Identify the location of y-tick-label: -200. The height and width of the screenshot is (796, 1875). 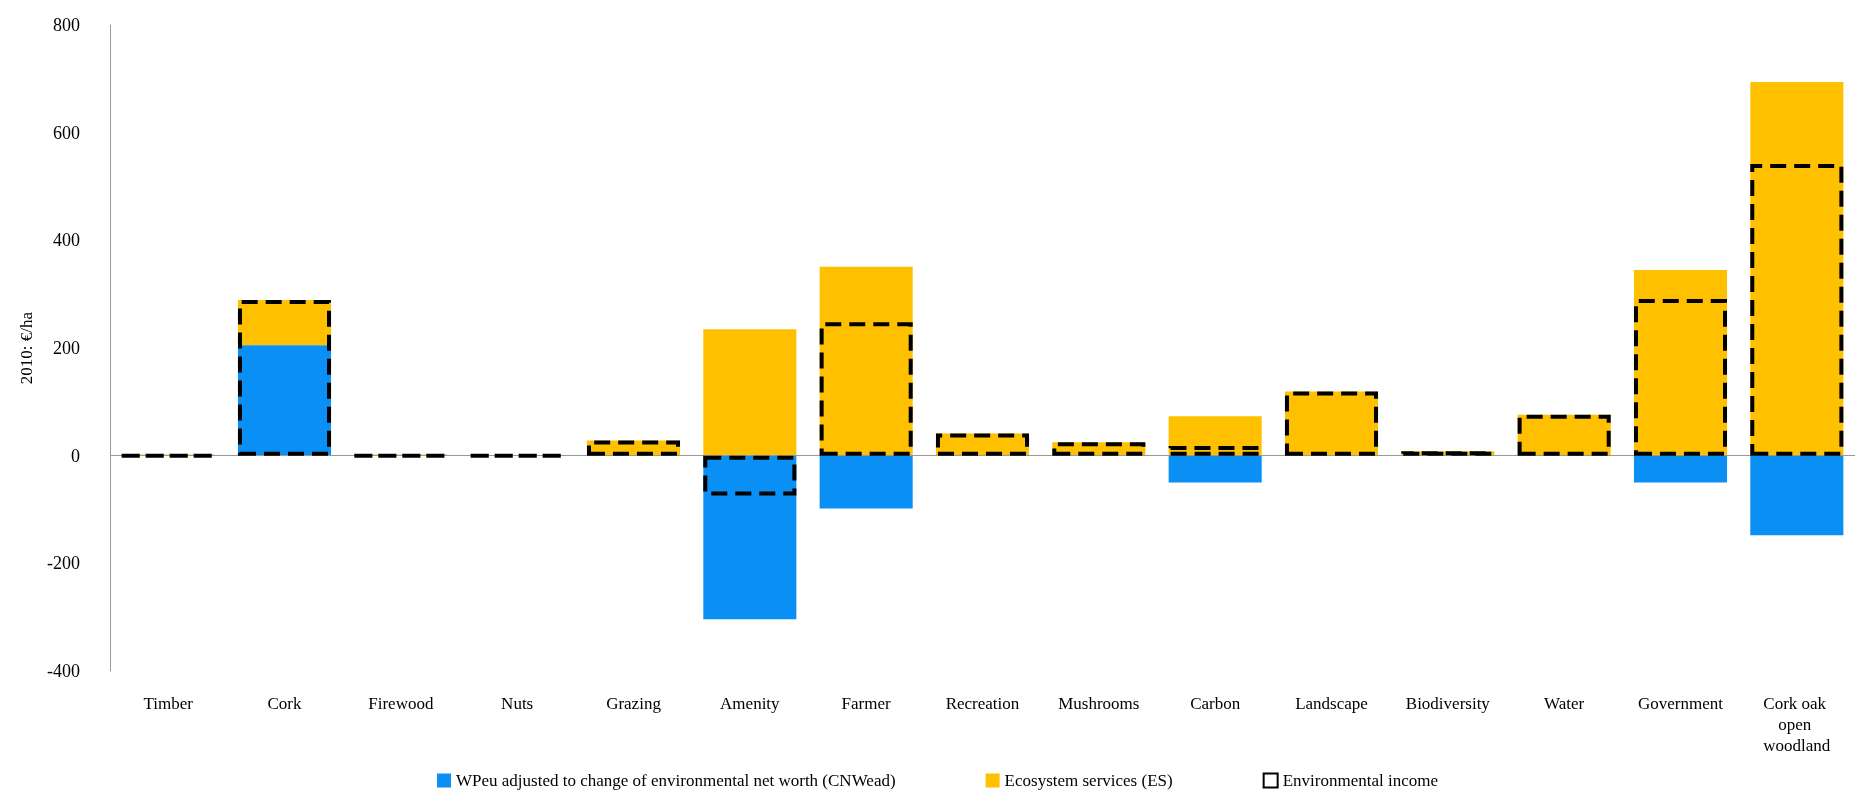
(63, 563).